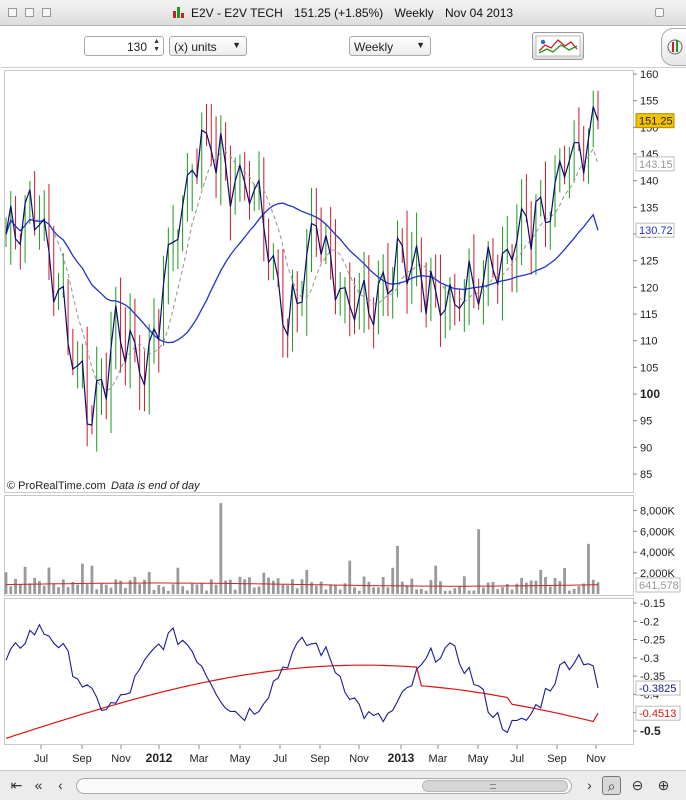 Image resolution: width=686 pixels, height=800 pixels. Describe the element at coordinates (29, 12) in the screenshot. I see `minimize-window-button` at that location.